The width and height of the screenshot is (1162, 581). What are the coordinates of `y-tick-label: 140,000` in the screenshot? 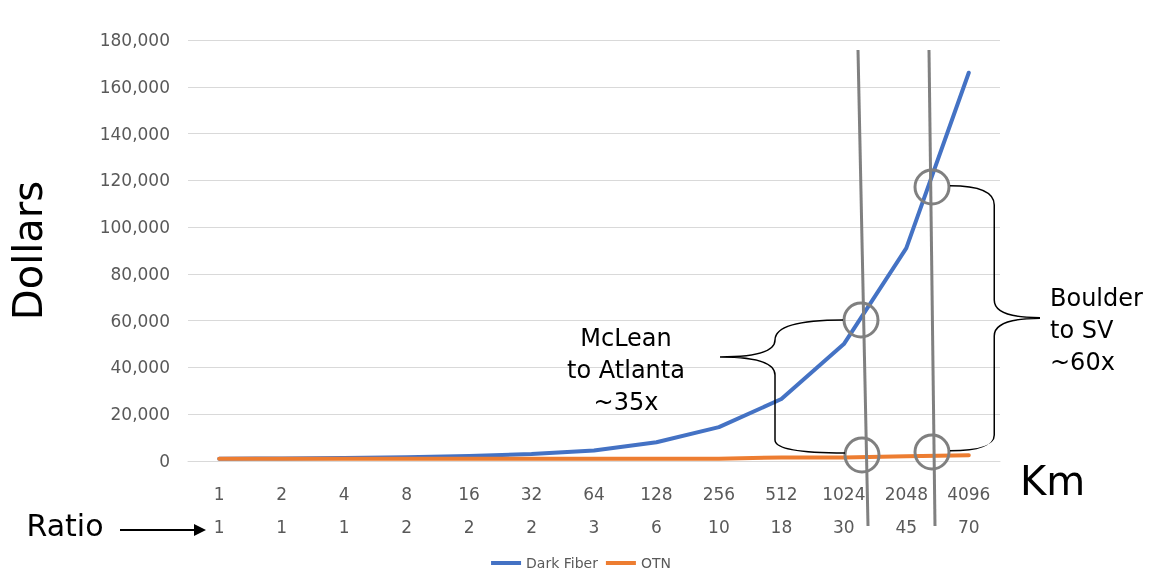 It's located at (134, 133).